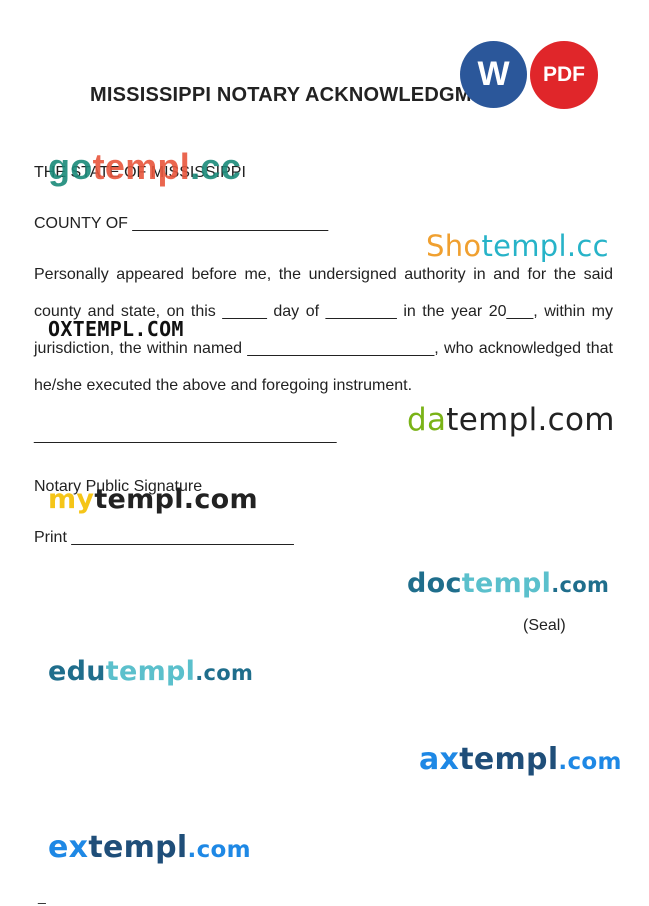 The height and width of the screenshot is (906, 649). Describe the element at coordinates (70, 166) in the screenshot. I see `watermark-part: go` at that location.